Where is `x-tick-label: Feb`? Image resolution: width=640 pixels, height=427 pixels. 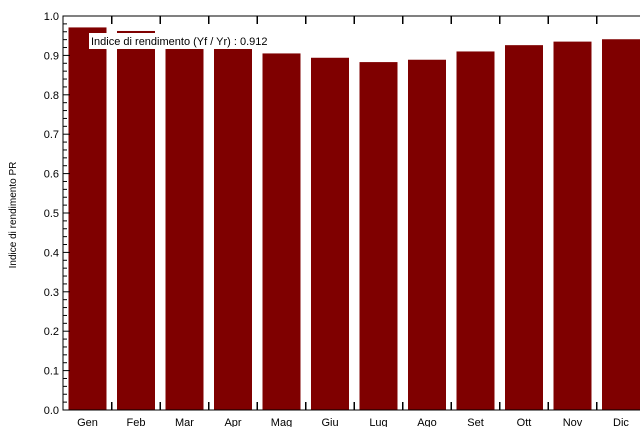 x-tick-label: Feb is located at coordinates (136, 422).